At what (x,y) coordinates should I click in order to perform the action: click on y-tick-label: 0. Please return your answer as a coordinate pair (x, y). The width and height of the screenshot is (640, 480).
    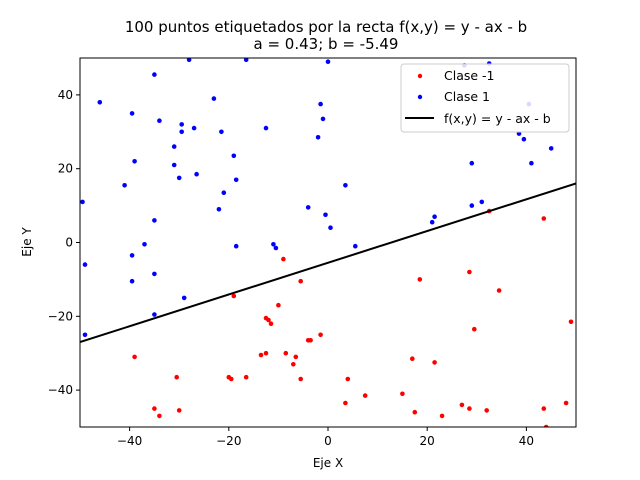
    Looking at the image, I should click on (69, 243).